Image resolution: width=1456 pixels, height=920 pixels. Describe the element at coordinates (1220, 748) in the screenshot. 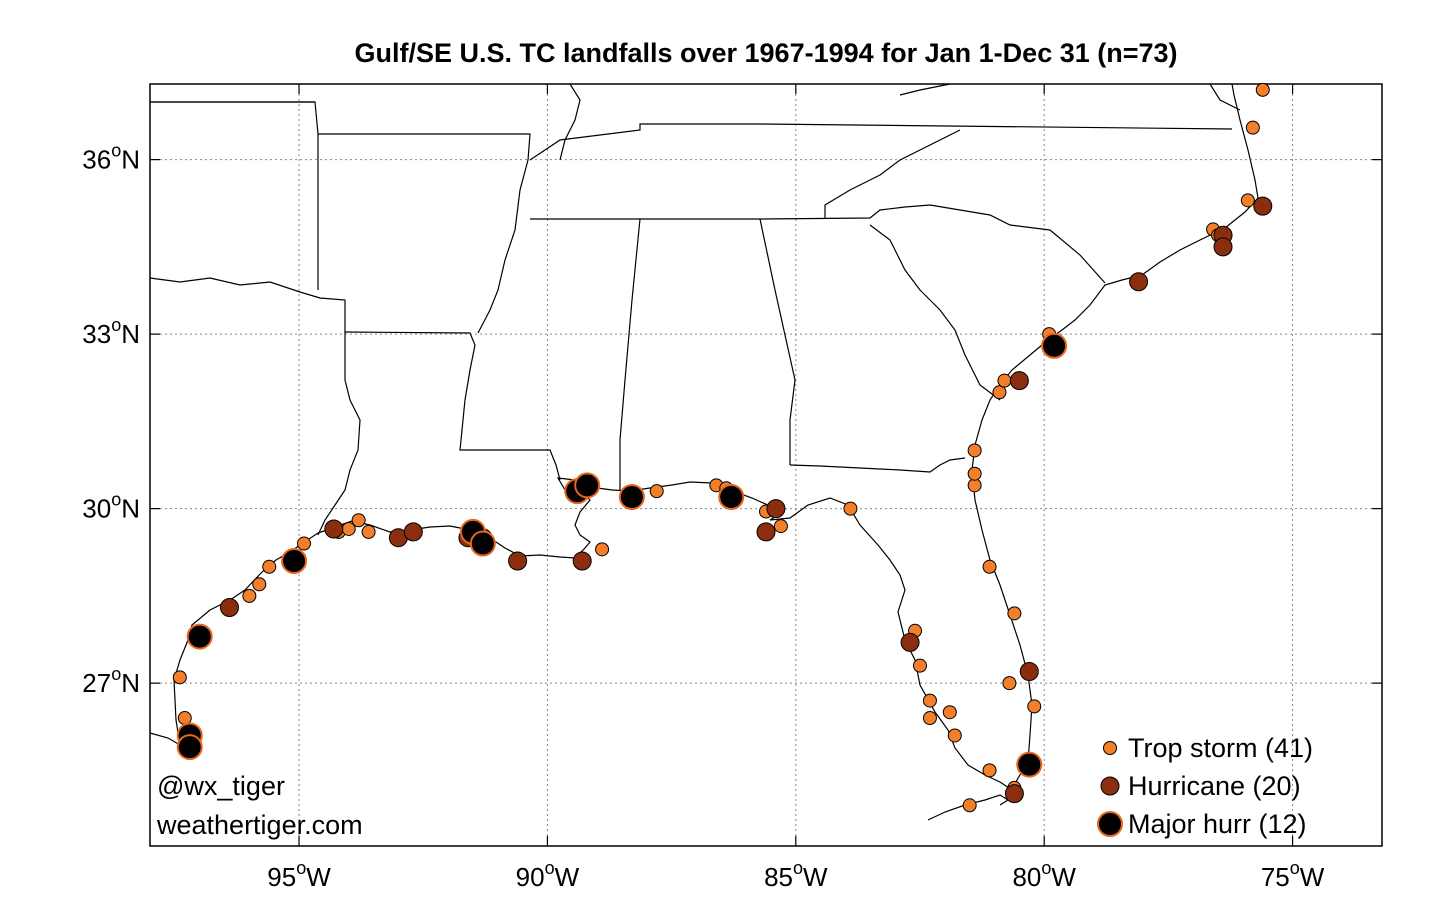

I see `legend-label-ts: Trop storm (41)` at that location.